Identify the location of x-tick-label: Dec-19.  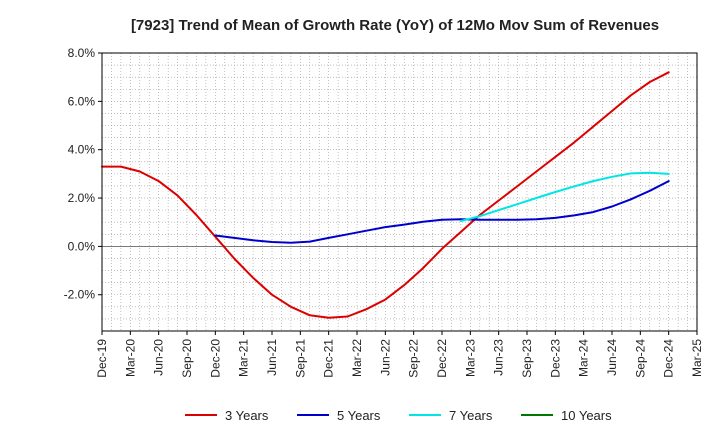
(102, 358).